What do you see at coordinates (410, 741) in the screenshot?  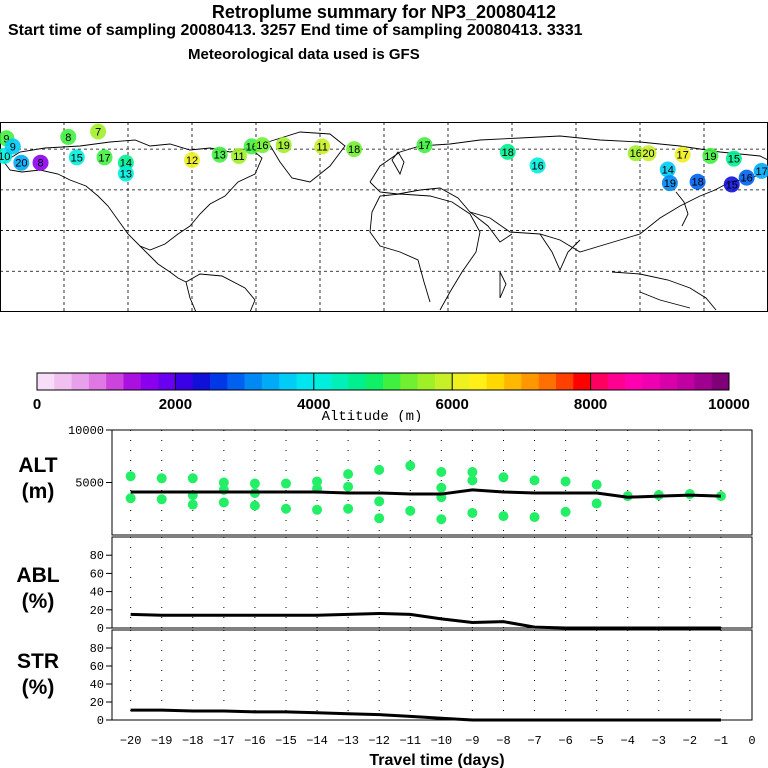 I see `x-tick-label: −11` at bounding box center [410, 741].